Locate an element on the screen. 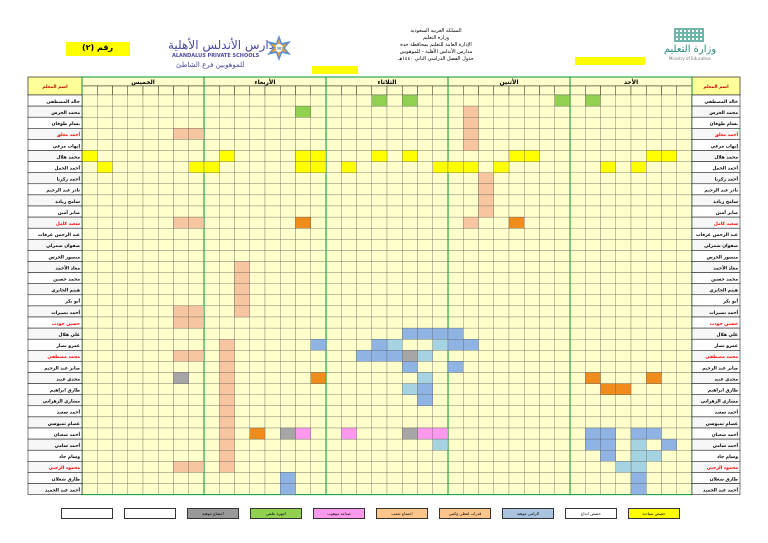  teacher-name: صابر أمين is located at coordinates (69, 212).